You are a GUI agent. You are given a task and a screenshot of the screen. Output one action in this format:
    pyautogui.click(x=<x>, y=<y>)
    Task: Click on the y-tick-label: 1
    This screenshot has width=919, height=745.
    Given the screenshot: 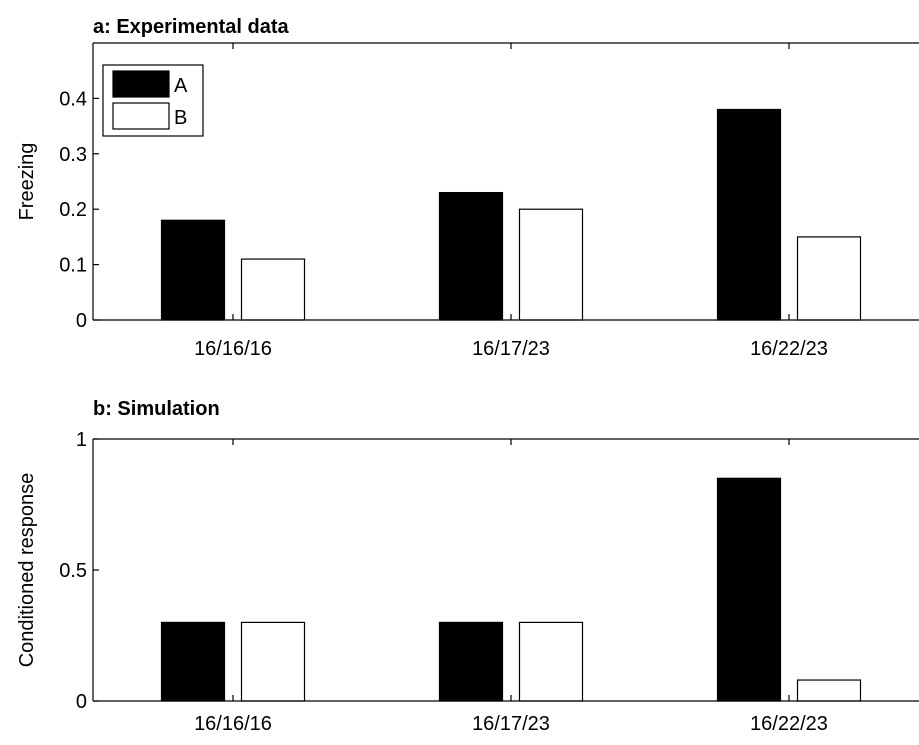 What is the action you would take?
    pyautogui.click(x=81, y=440)
    